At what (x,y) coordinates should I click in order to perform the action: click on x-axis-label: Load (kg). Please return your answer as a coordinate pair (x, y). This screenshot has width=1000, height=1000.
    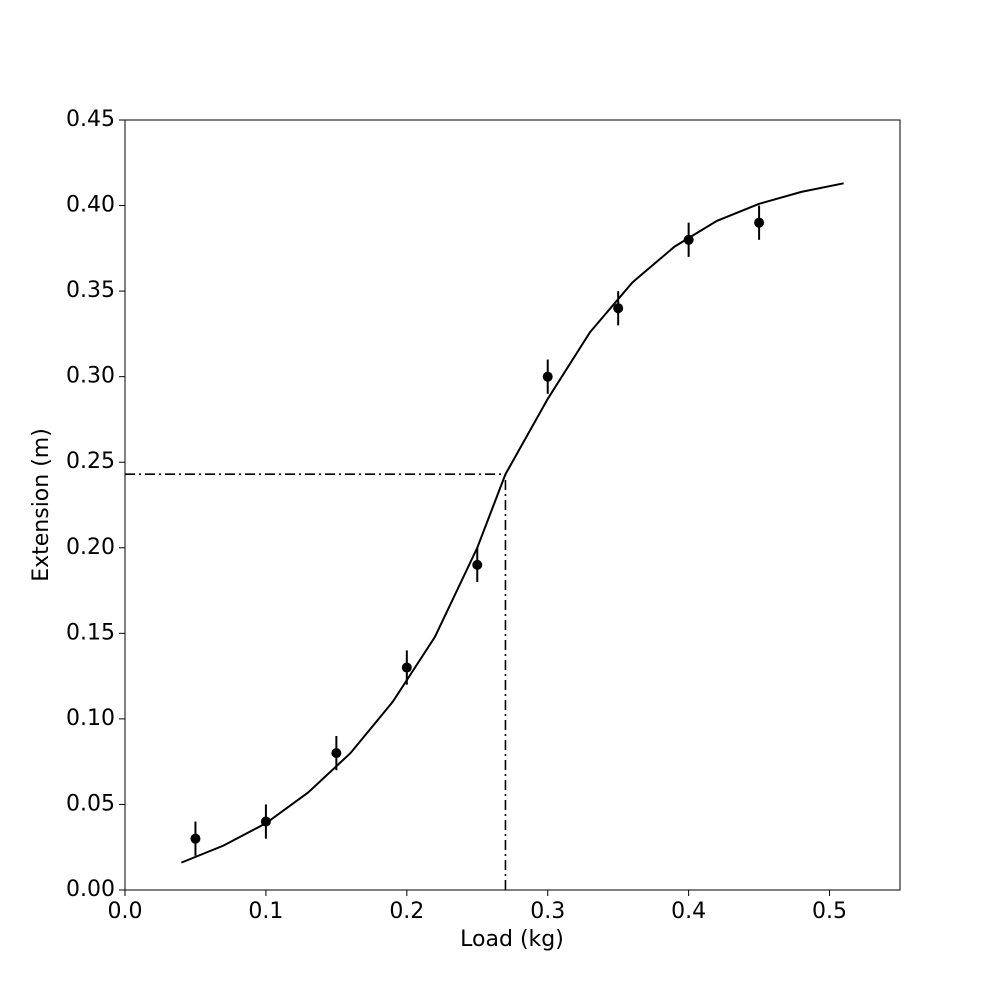
    Looking at the image, I should click on (512, 939).